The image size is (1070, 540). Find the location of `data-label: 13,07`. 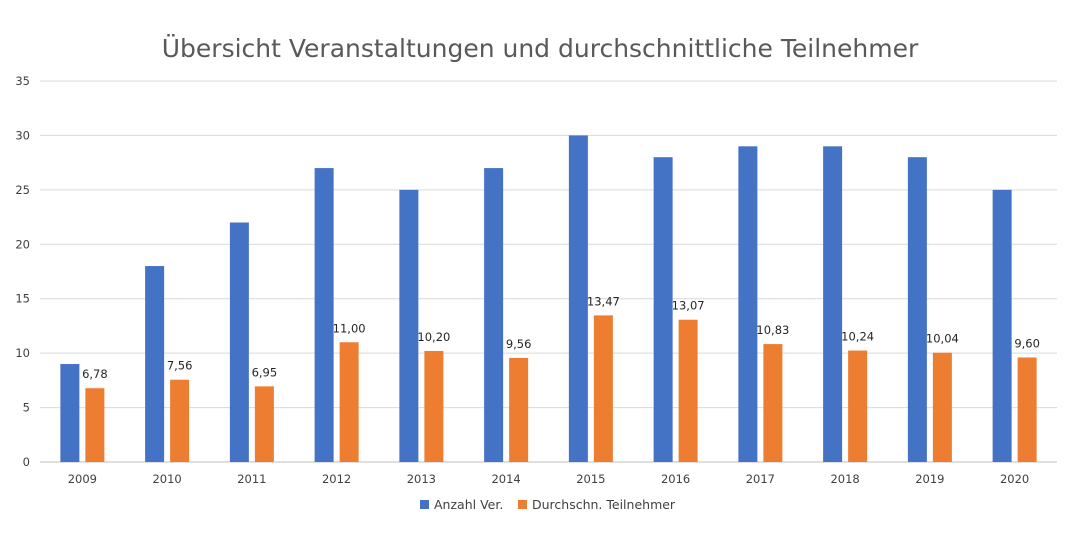

data-label: 13,07 is located at coordinates (688, 306).